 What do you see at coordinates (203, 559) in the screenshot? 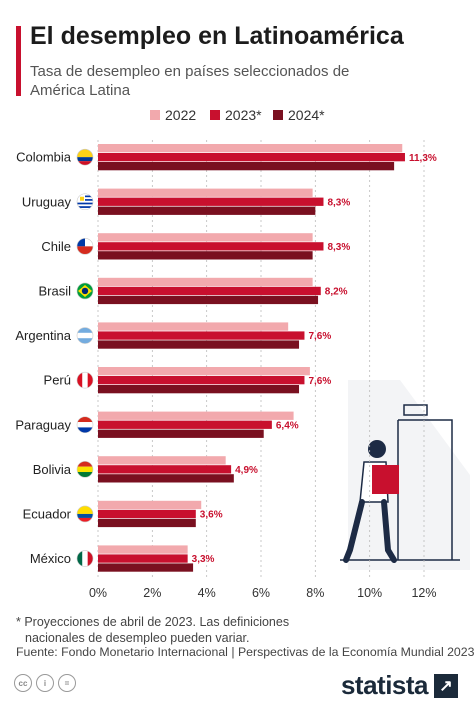
I see `data-label: 3,3%` at bounding box center [203, 559].